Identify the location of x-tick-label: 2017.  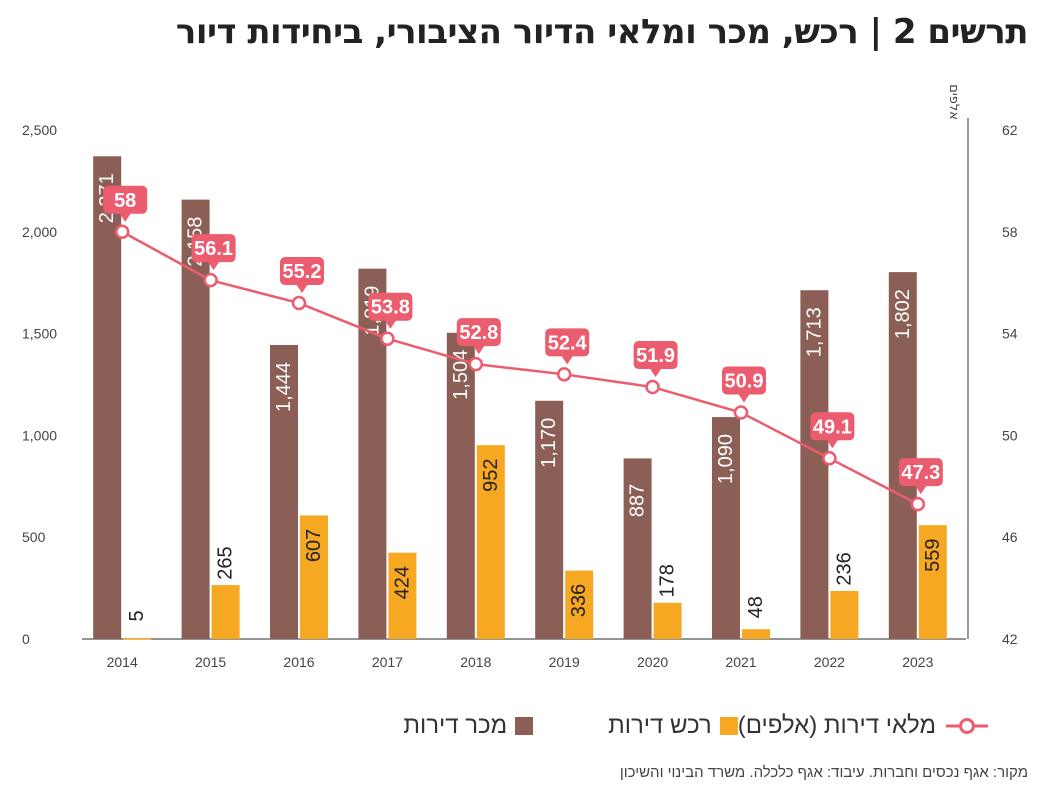
(387, 662).